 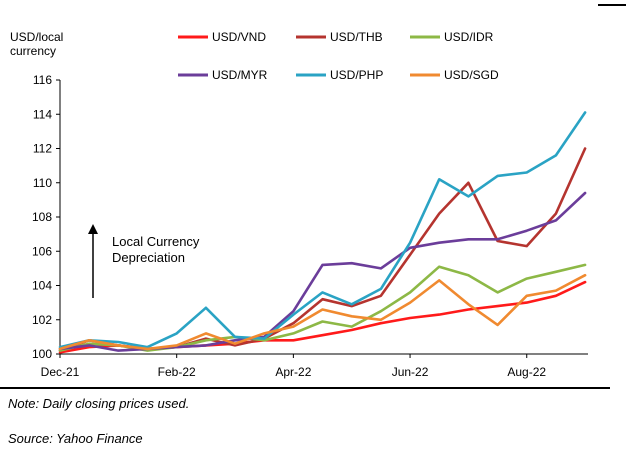 What do you see at coordinates (42, 320) in the screenshot?
I see `y-tick-label: 102` at bounding box center [42, 320].